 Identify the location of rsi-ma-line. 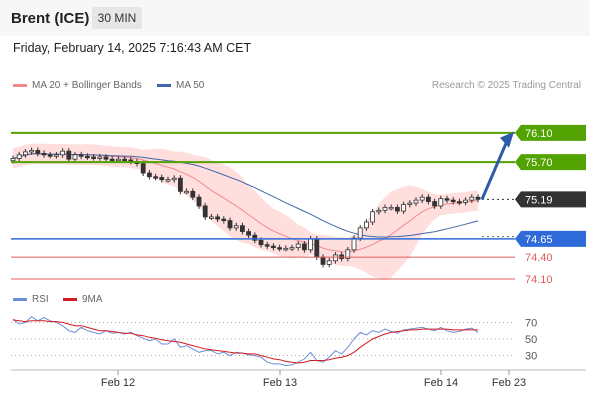
(245, 341).